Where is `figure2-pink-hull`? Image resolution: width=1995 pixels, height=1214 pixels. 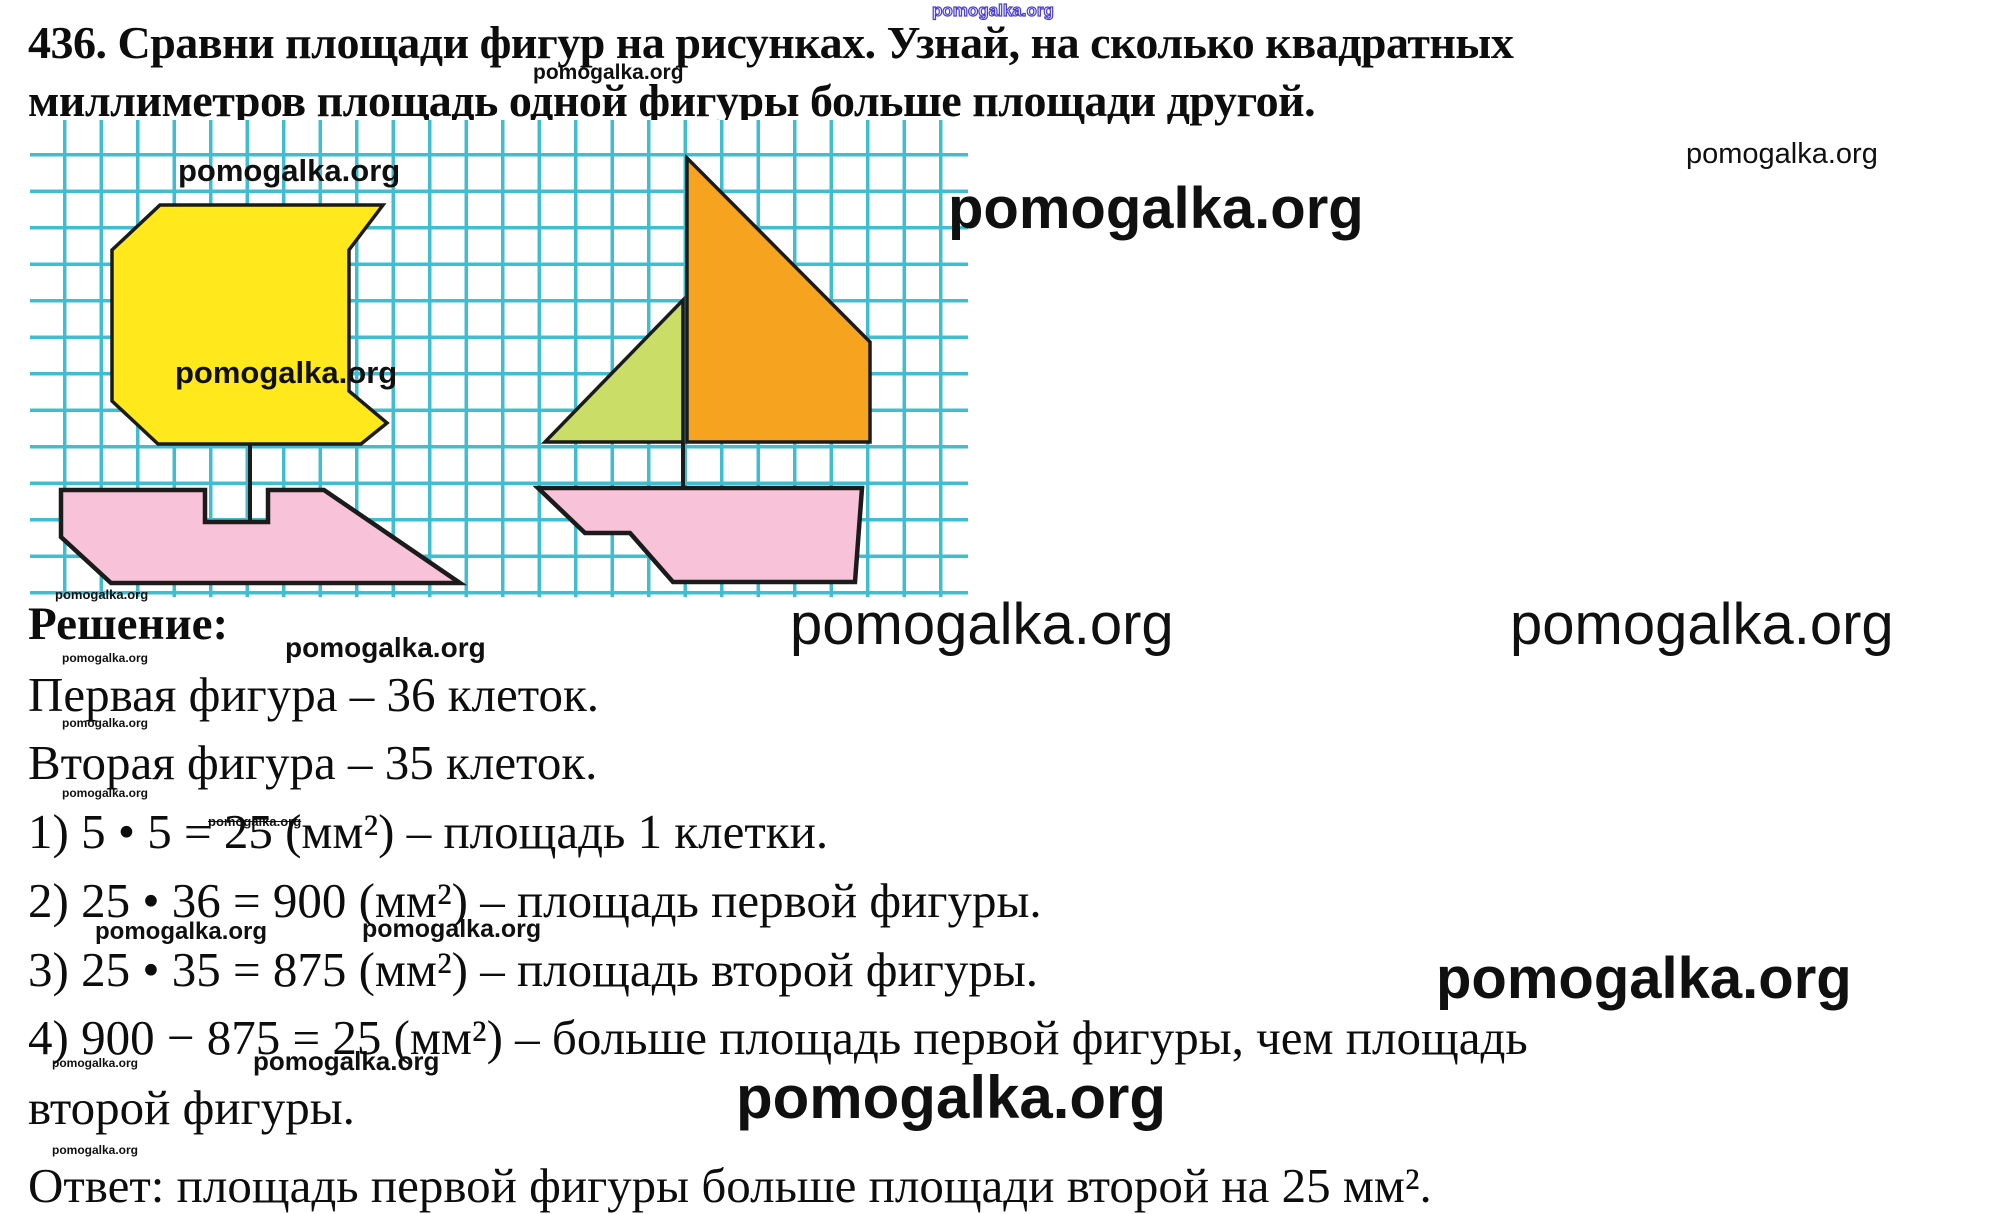 figure2-pink-hull is located at coordinates (698, 535).